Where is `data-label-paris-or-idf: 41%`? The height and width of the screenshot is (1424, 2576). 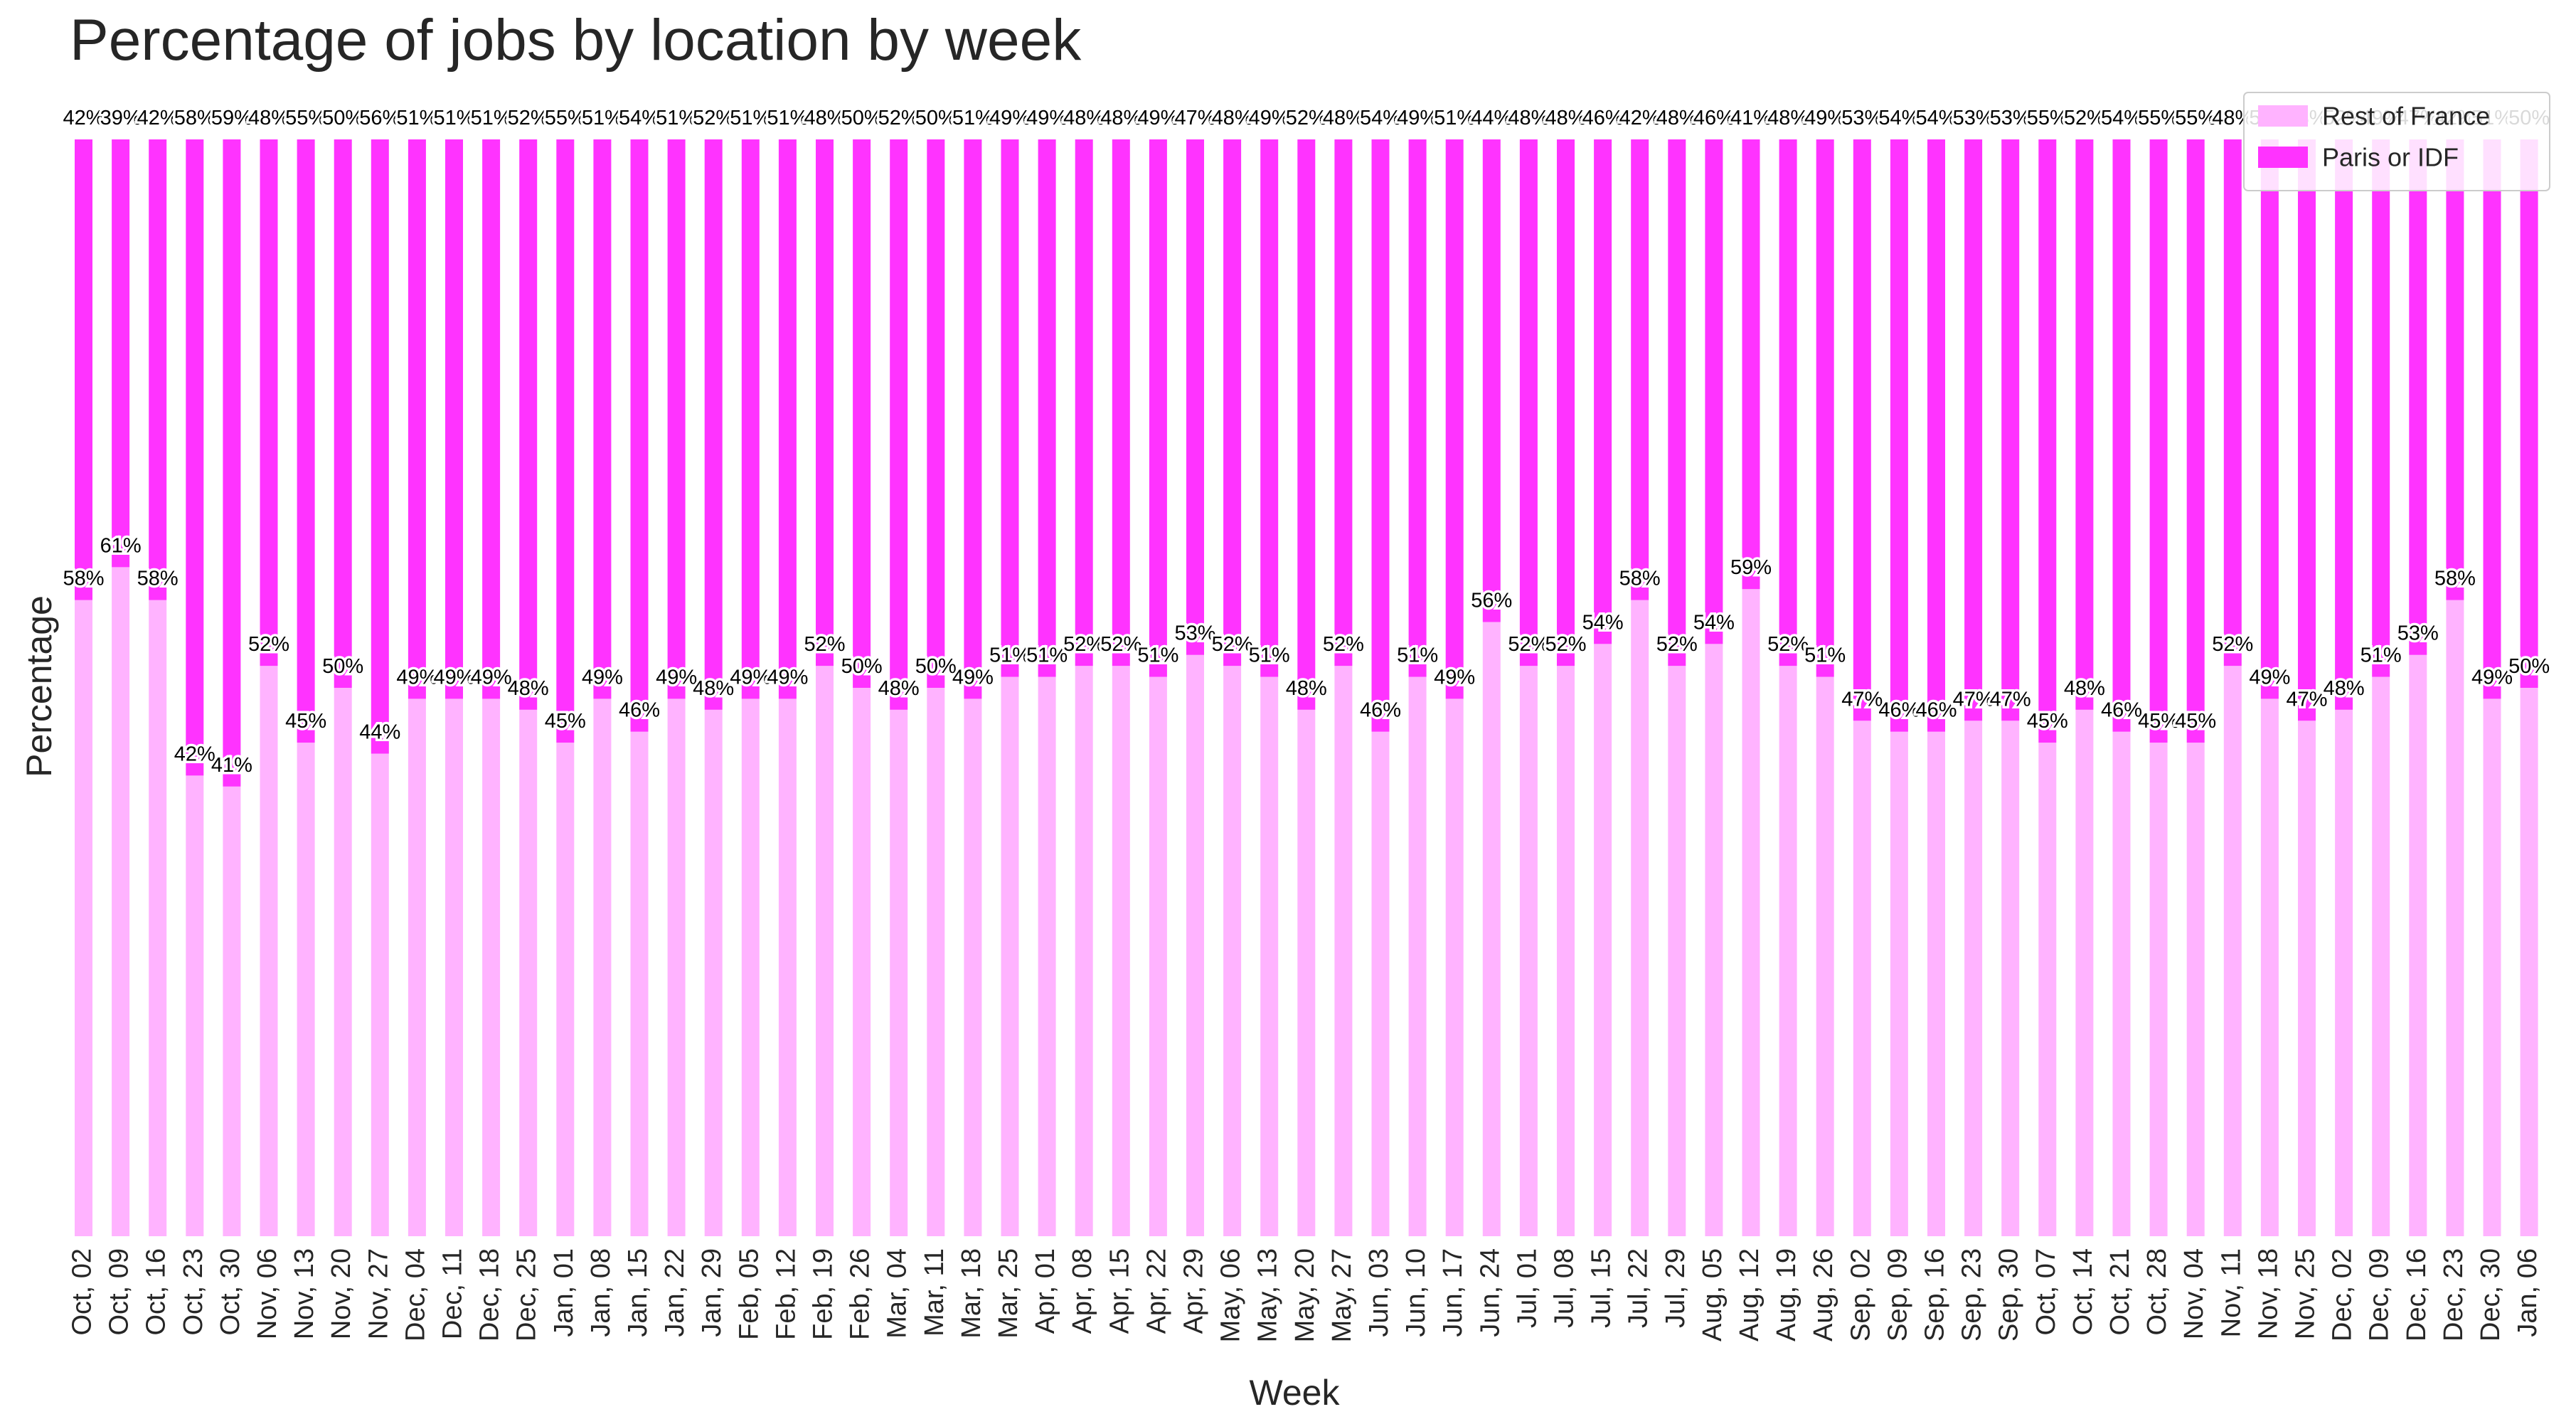 data-label-paris-or-idf: 41% is located at coordinates (1751, 118).